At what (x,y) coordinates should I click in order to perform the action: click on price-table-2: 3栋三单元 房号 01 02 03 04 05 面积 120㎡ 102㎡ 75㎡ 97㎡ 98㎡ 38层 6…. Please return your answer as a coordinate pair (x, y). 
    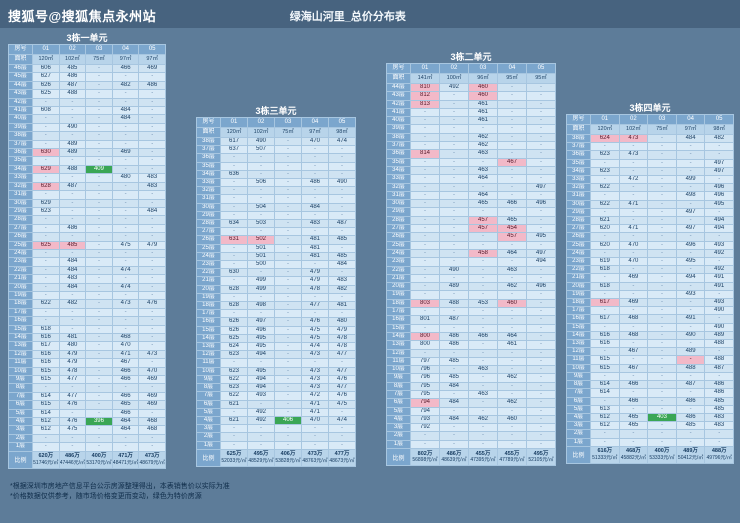
    Looking at the image, I should click on (276, 286).